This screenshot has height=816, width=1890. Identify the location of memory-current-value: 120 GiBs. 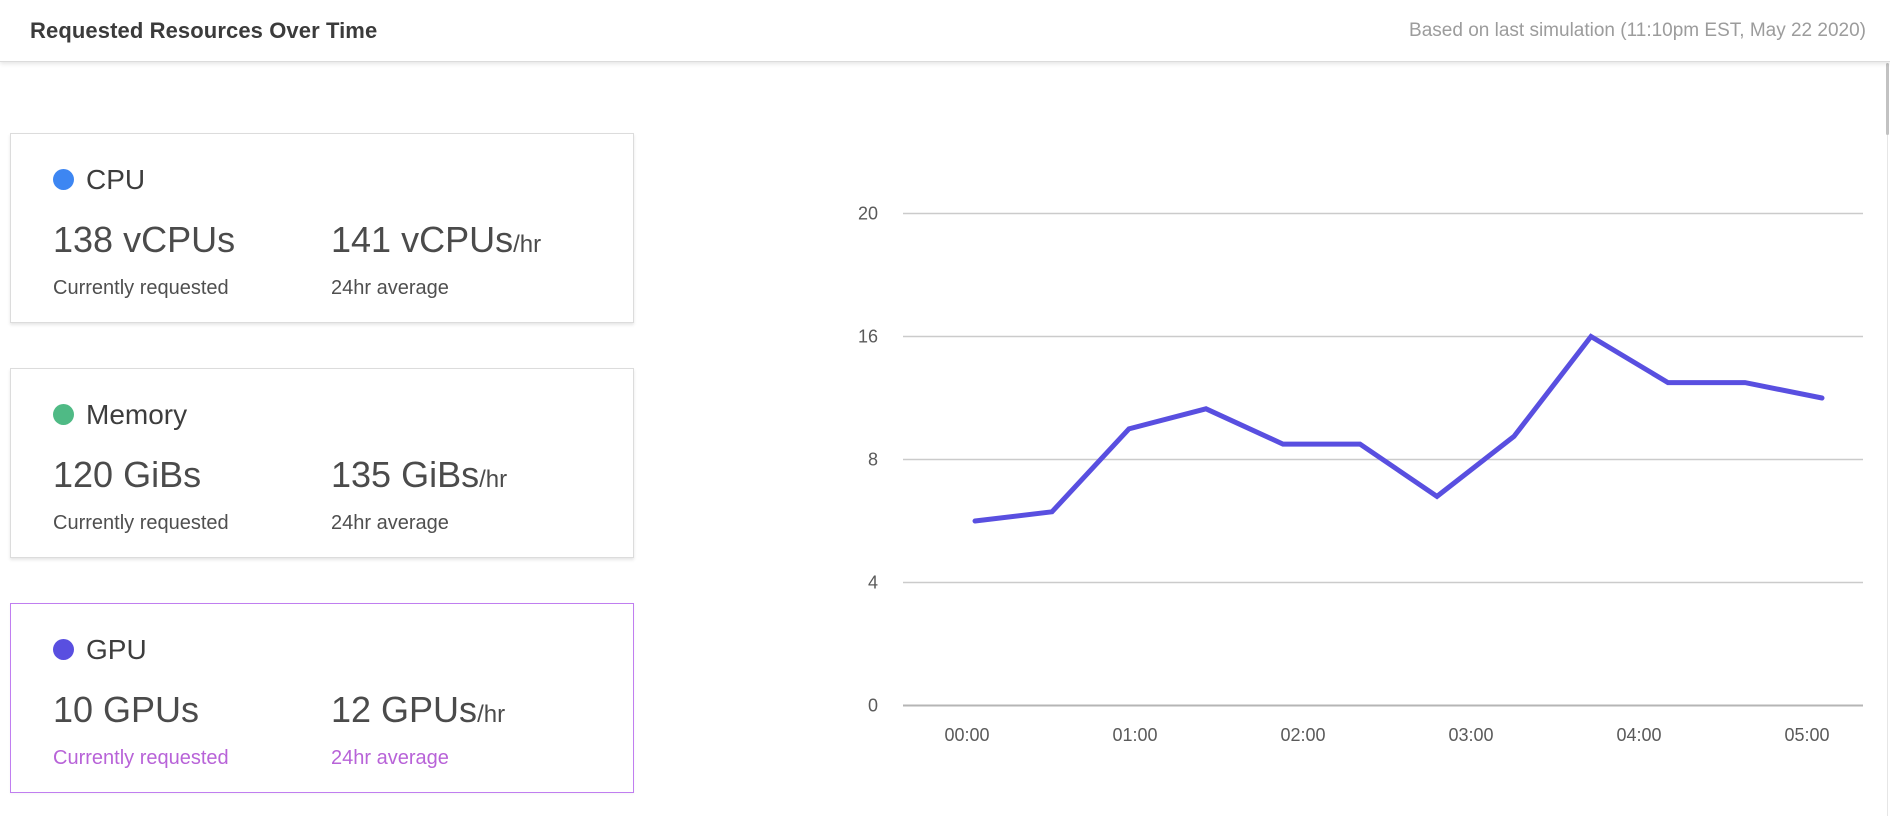
(127, 474).